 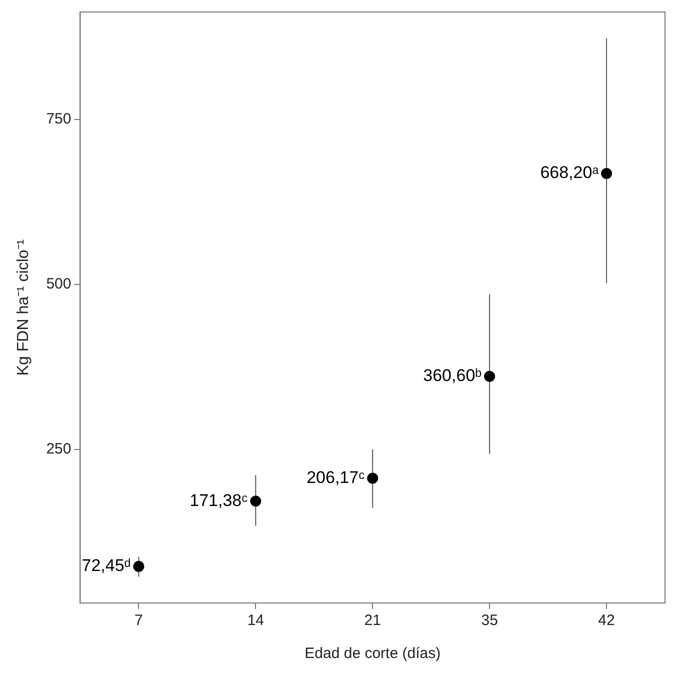 What do you see at coordinates (255, 621) in the screenshot?
I see `x-tick-label: 14` at bounding box center [255, 621].